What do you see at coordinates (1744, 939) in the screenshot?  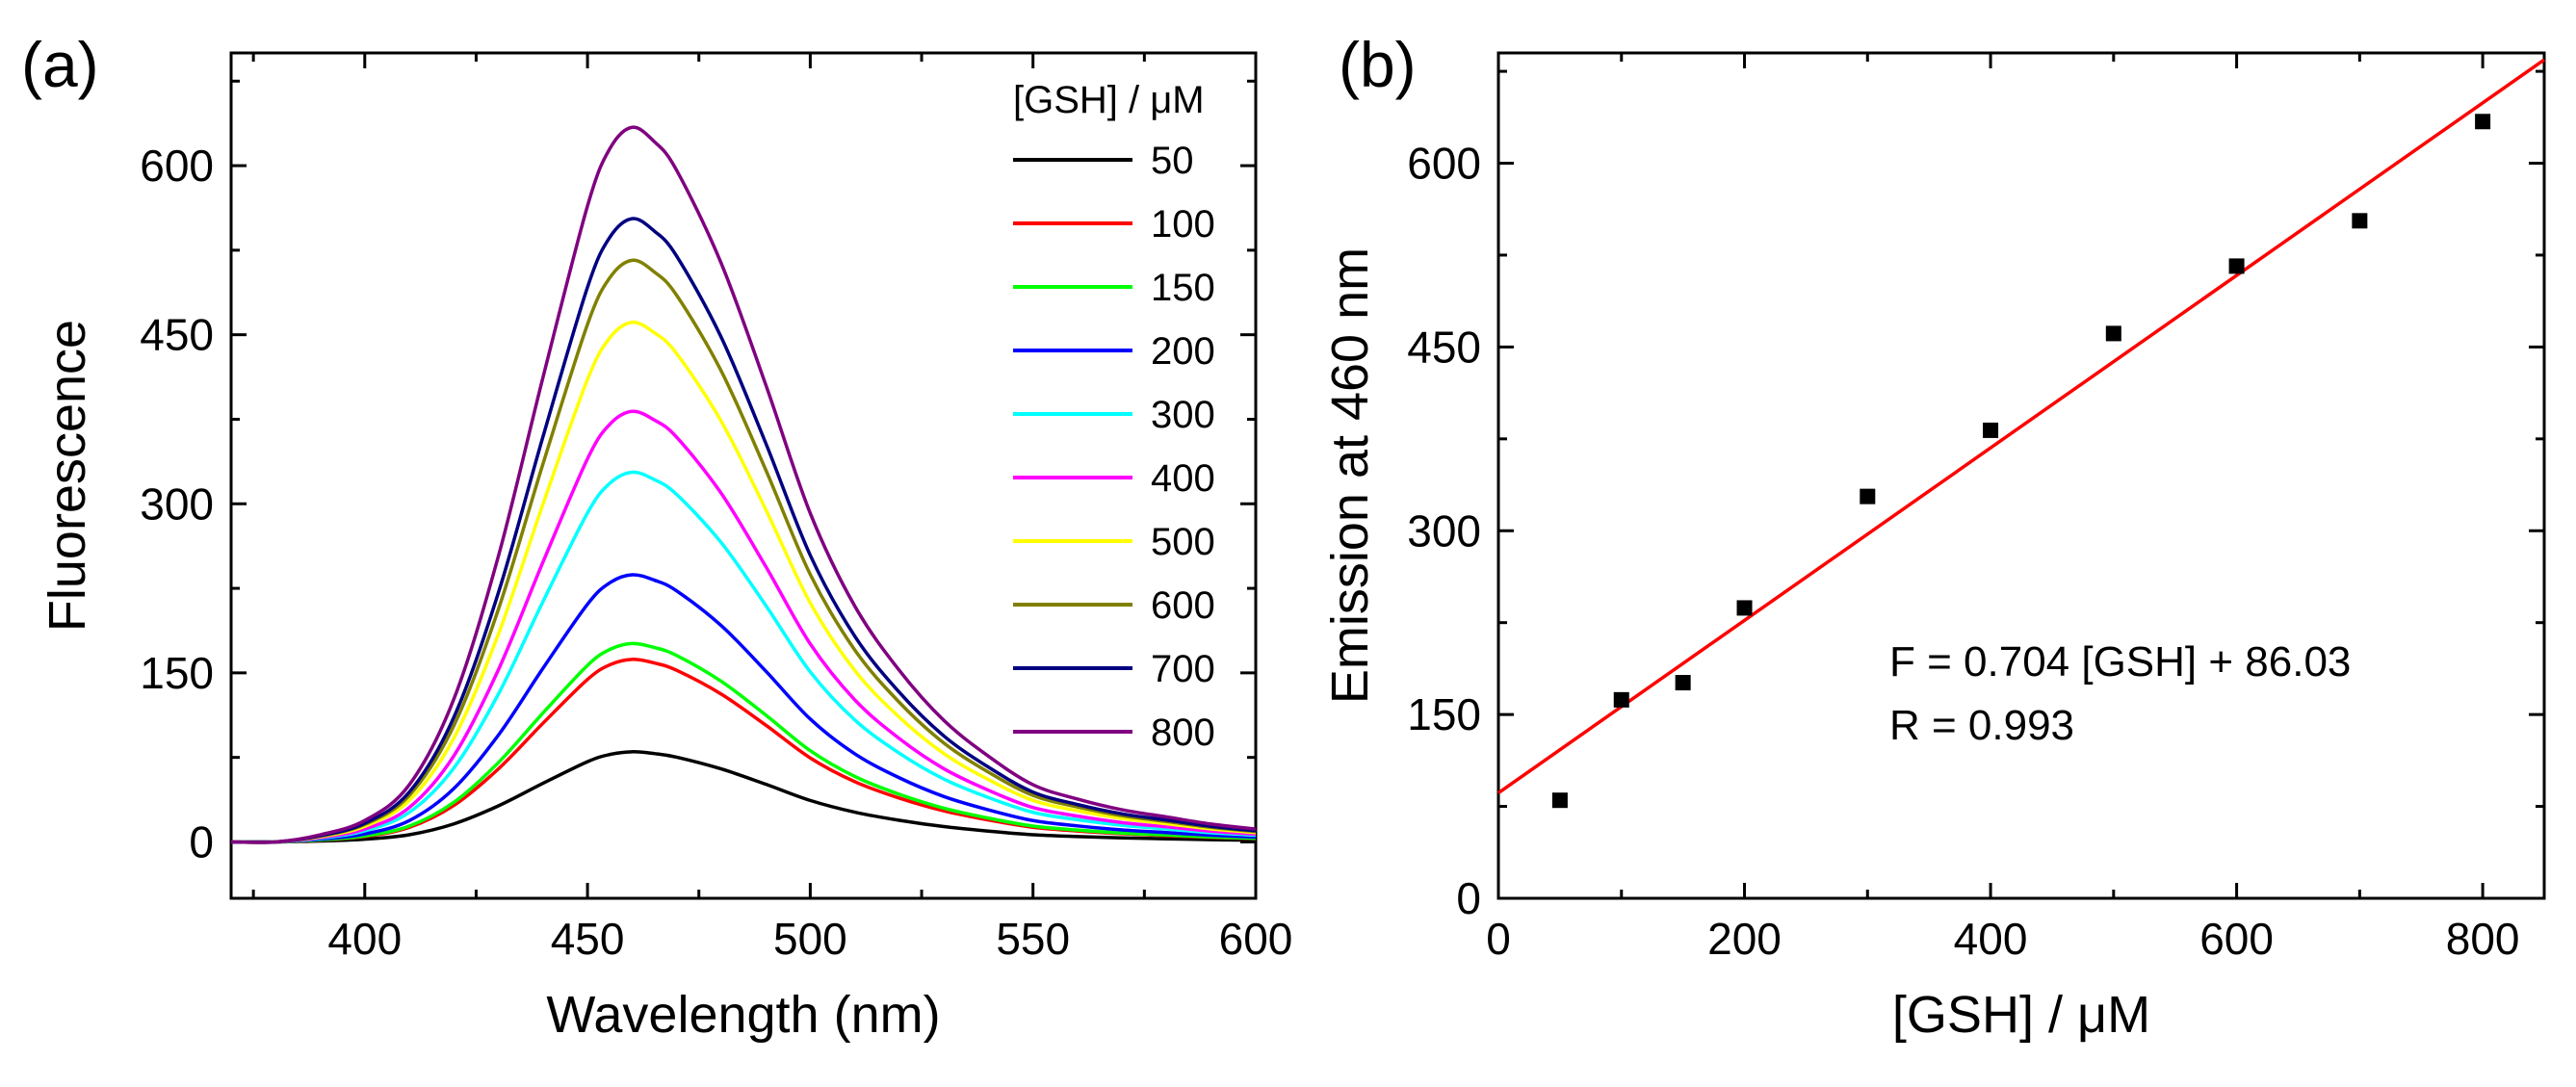 I see `x-tick-label: 200` at bounding box center [1744, 939].